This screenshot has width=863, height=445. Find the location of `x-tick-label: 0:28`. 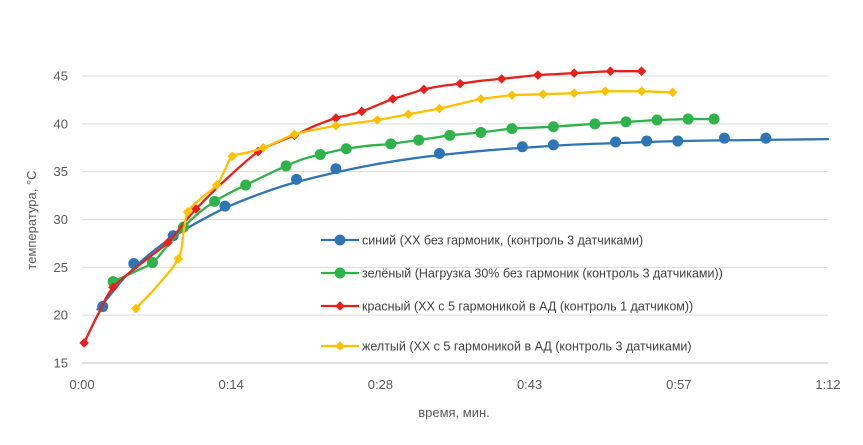

x-tick-label: 0:28 is located at coordinates (380, 384).